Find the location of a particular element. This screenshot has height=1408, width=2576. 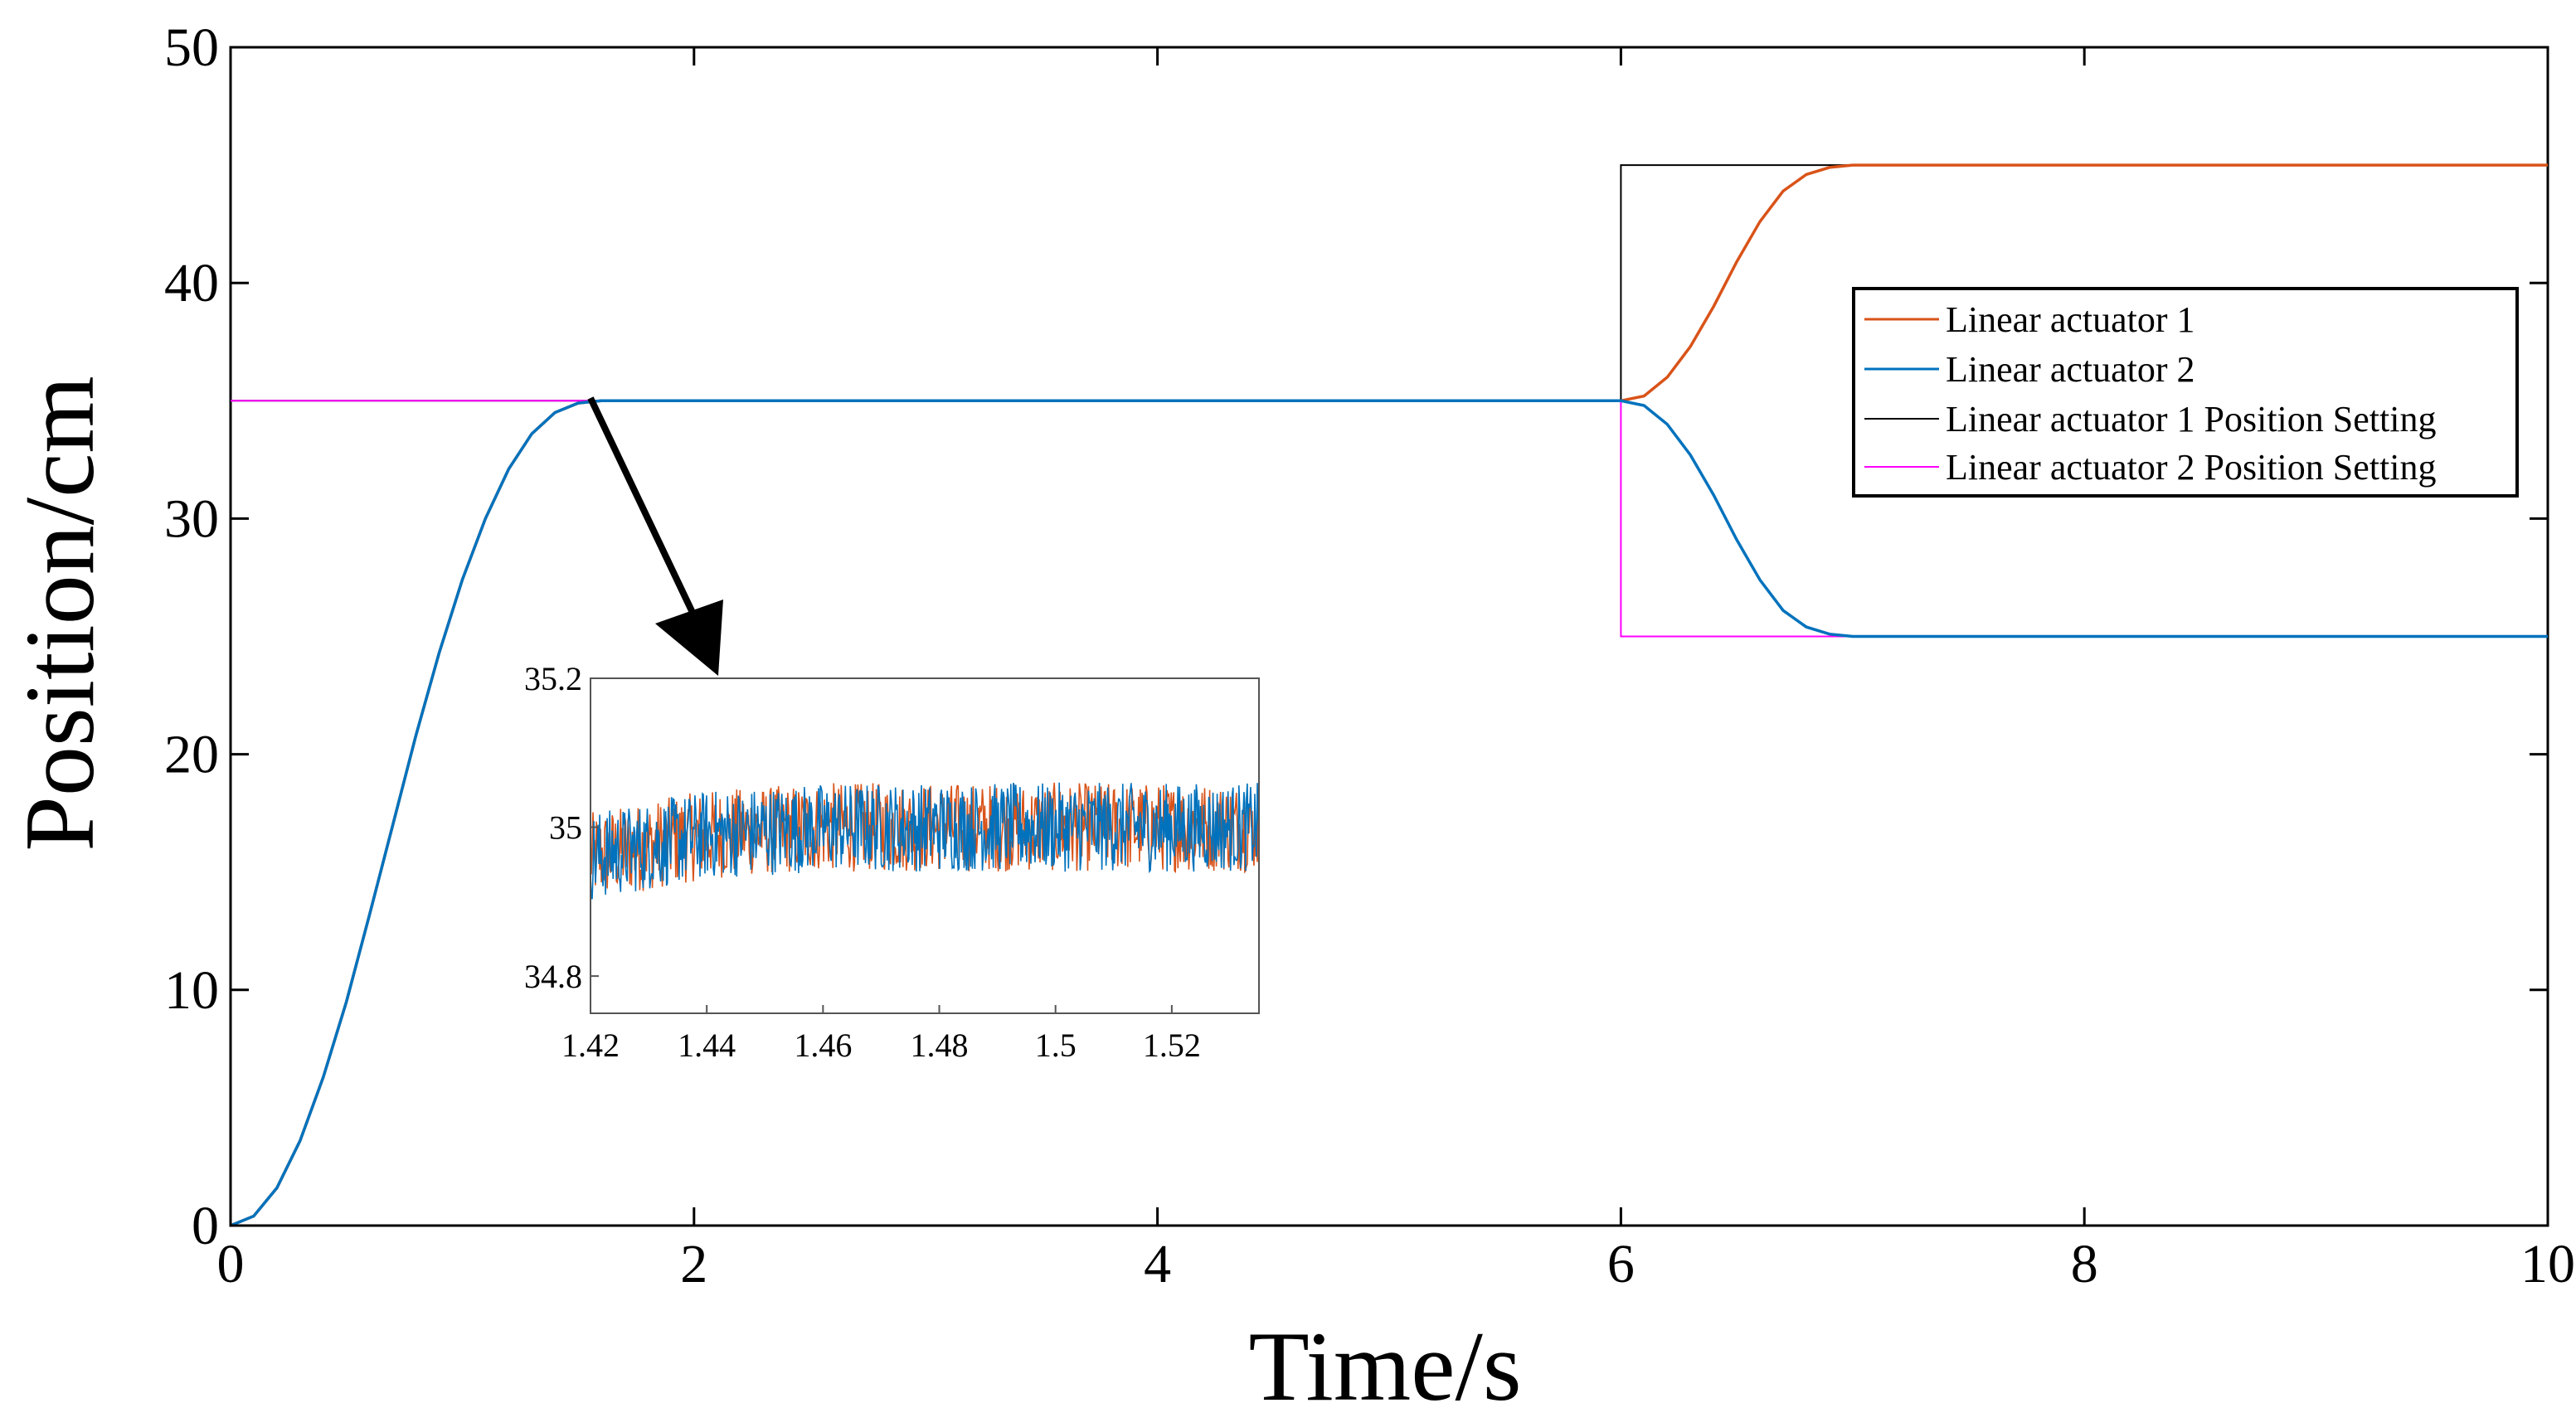

zoom-arrow is located at coordinates (655, 536).